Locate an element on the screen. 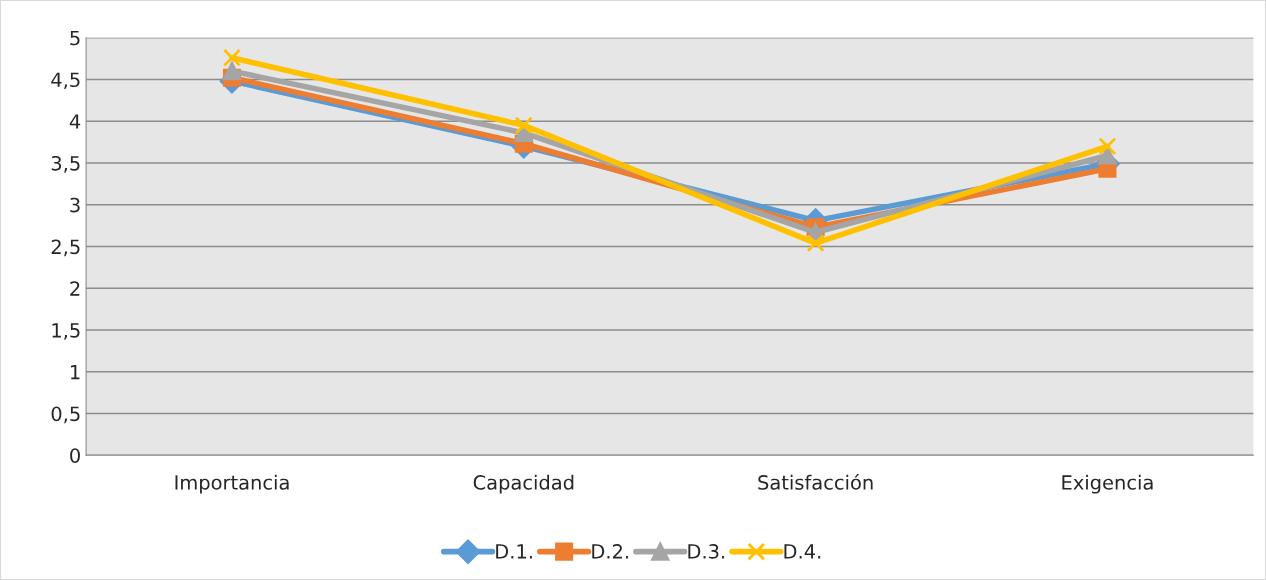 Image resolution: width=1266 pixels, height=580 pixels. x-tick-label: Exigencia is located at coordinates (1107, 484).